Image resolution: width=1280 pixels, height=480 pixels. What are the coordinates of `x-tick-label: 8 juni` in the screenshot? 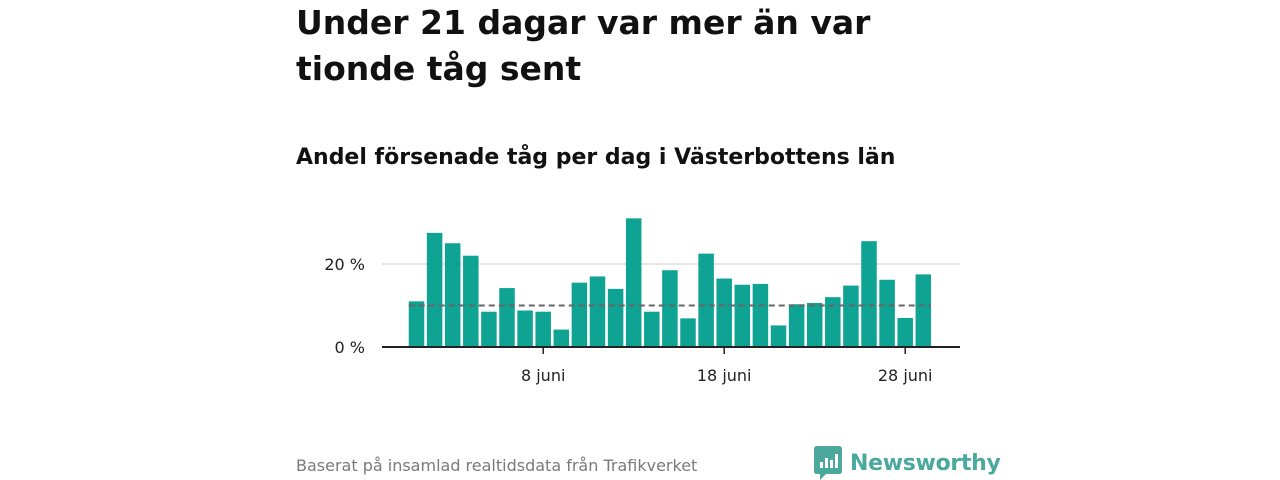 It's located at (543, 375).